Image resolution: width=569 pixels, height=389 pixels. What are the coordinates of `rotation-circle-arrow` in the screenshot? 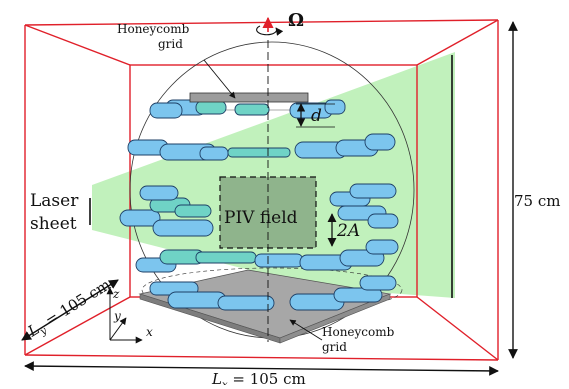 It's located at (270, 30).